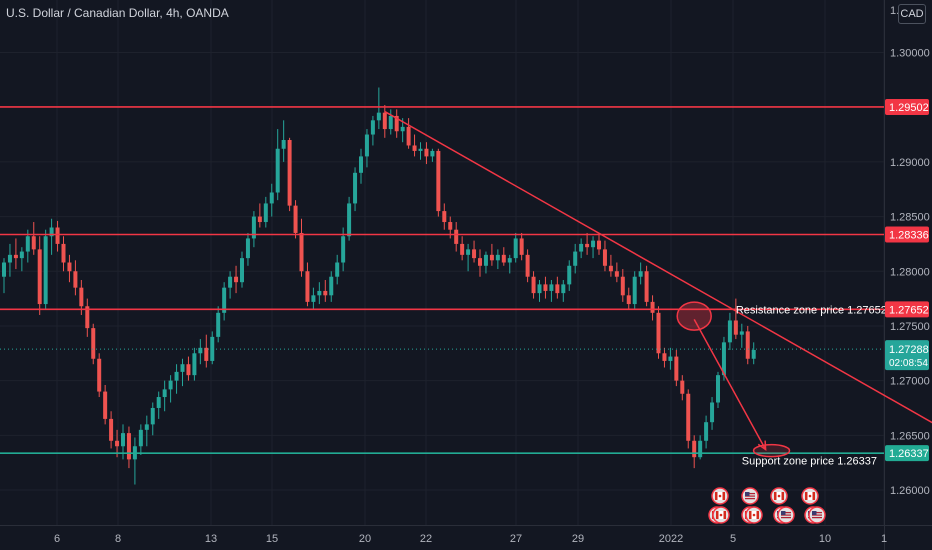  I want to click on time-tick-label: 29, so click(578, 539).